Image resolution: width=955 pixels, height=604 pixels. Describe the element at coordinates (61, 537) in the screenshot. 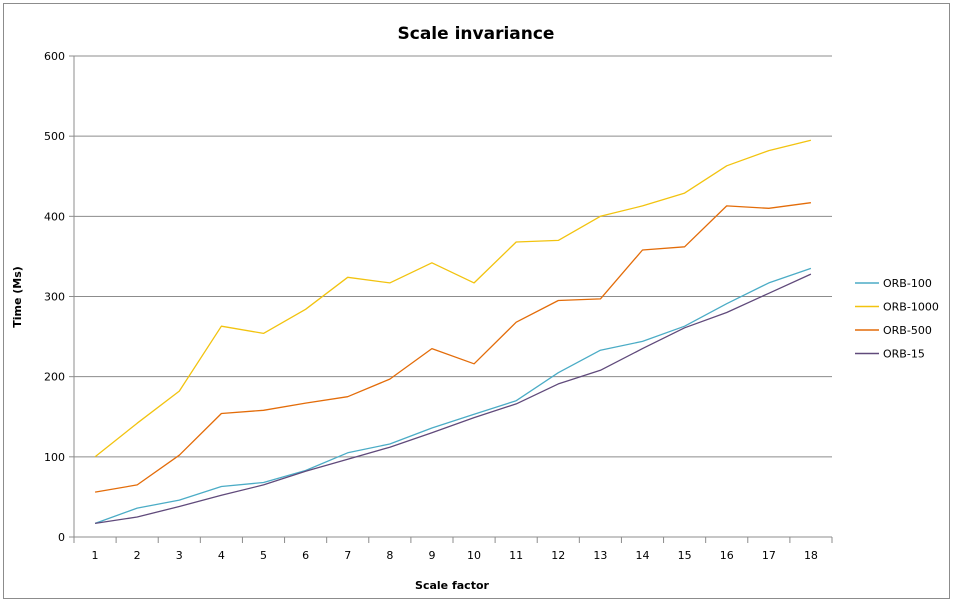

I see `y-tick-label: 0` at that location.